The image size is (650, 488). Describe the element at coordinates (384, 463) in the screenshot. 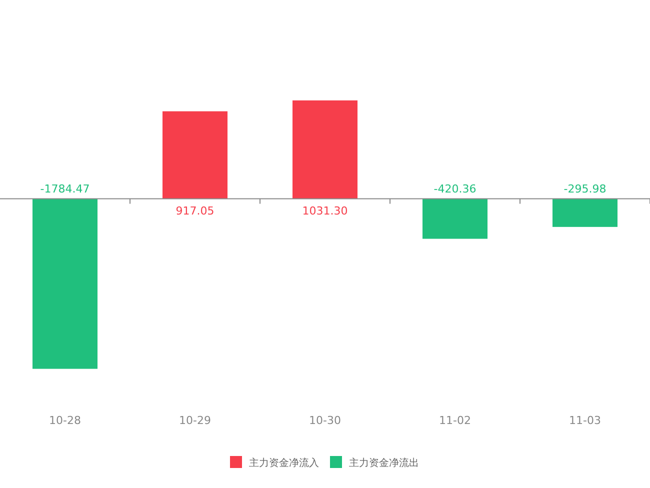

I see `legend-label: 主力资金净流出` at that location.